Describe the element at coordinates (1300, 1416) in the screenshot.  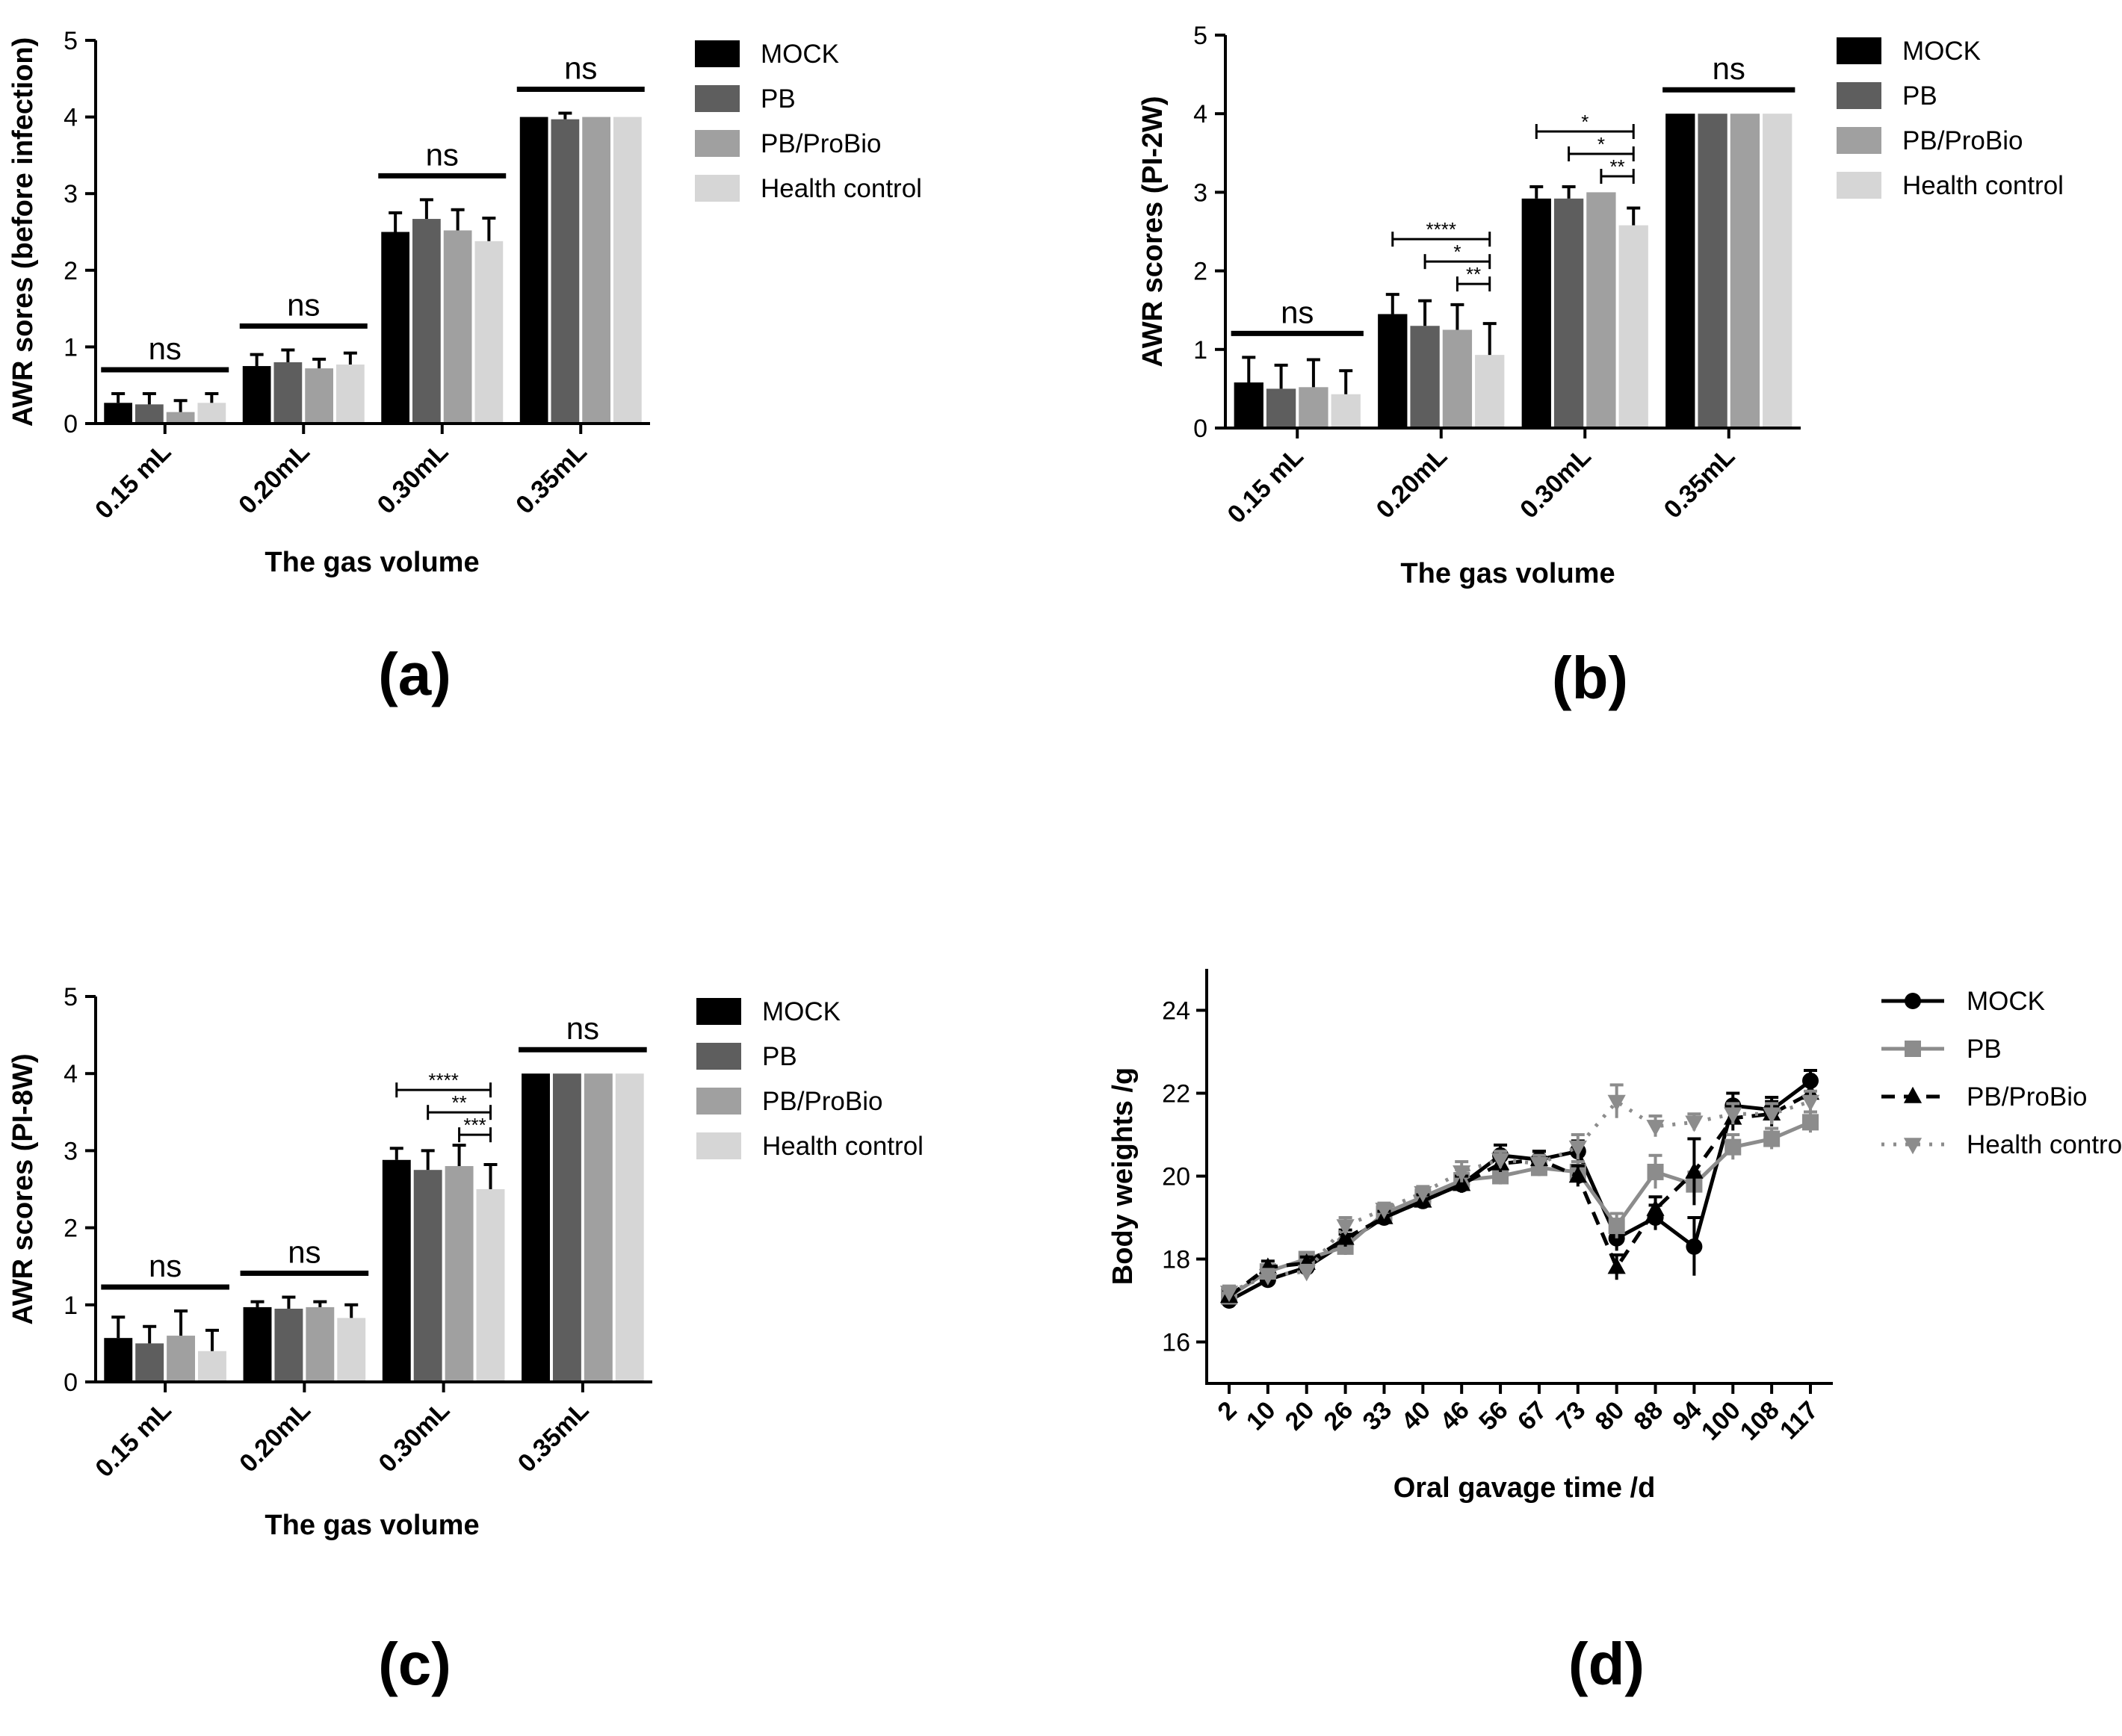
I see `x-tick-label: 20` at that location.